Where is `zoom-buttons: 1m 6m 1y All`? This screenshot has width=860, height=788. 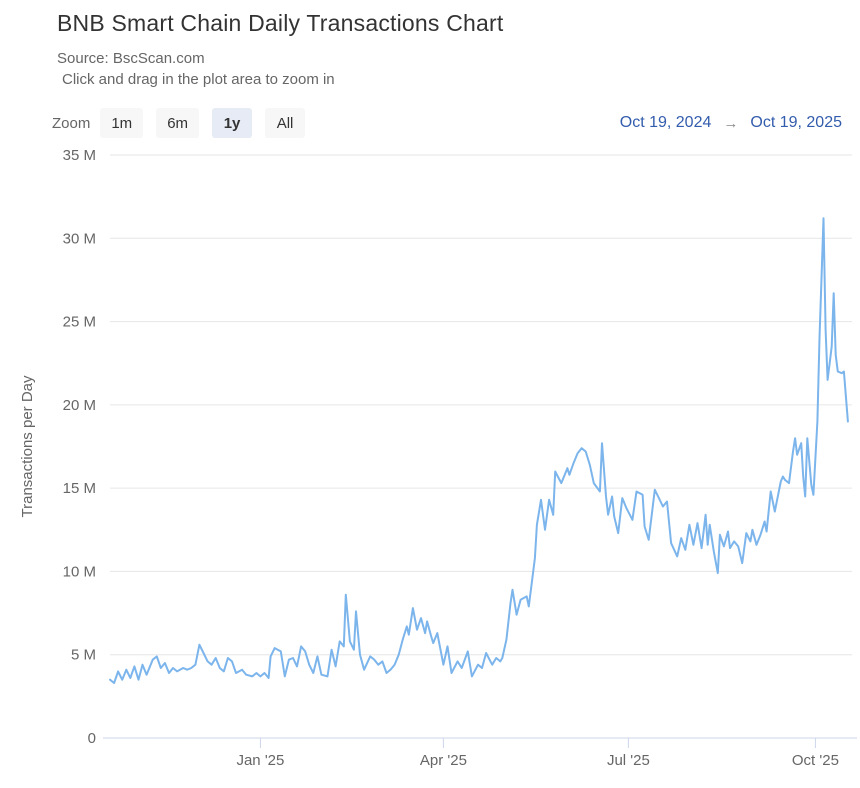
zoom-buttons: 1m 6m 1y All is located at coordinates (203, 123).